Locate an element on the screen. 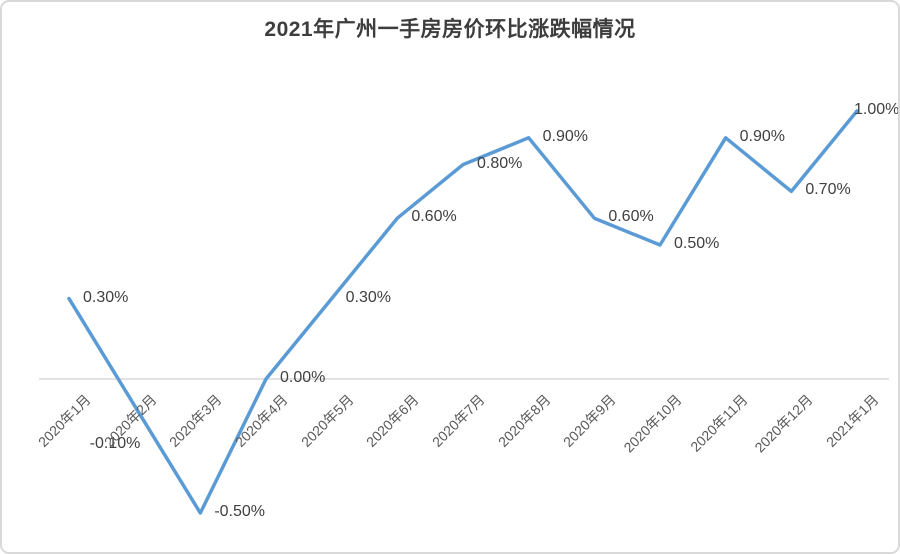 The width and height of the screenshot is (900, 554). data-label: -0.10% is located at coordinates (115, 443).